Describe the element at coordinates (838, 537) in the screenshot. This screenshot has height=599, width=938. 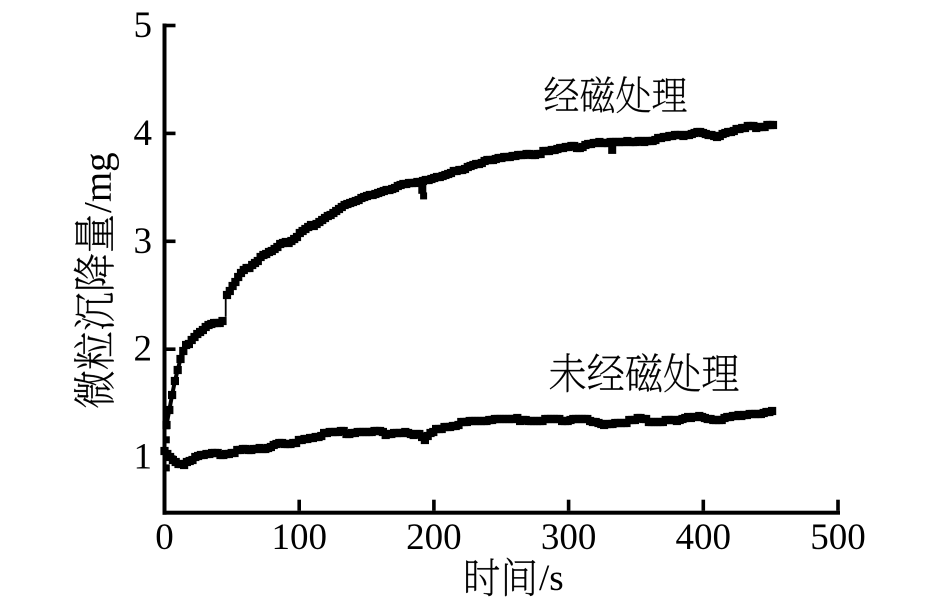
I see `svg-text: 500` at that location.